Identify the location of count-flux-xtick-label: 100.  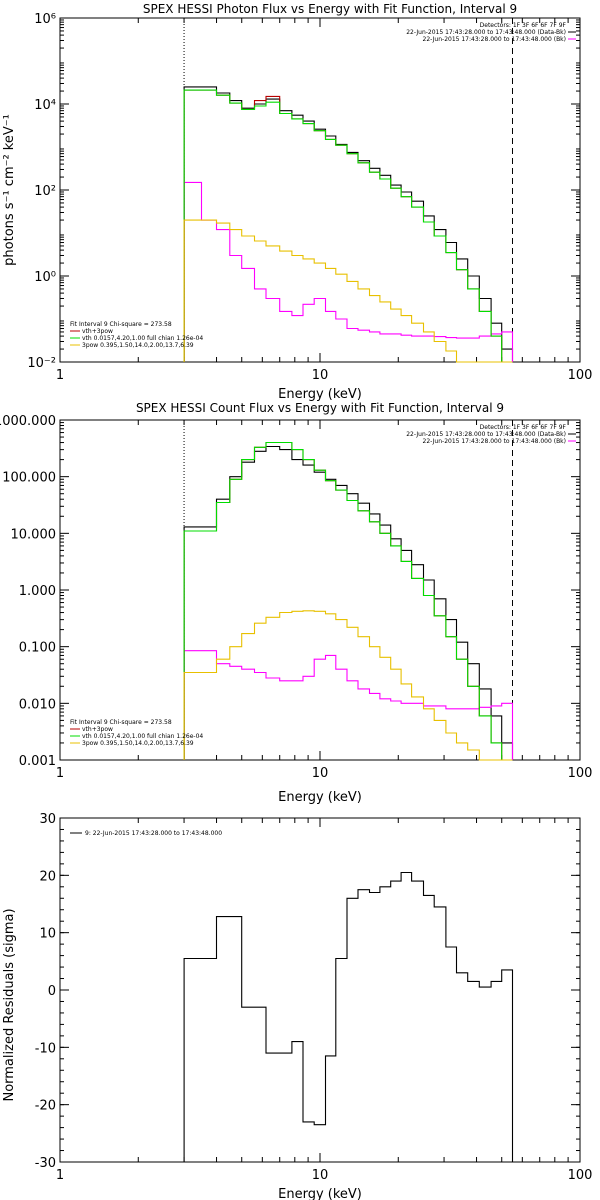
(580, 773).